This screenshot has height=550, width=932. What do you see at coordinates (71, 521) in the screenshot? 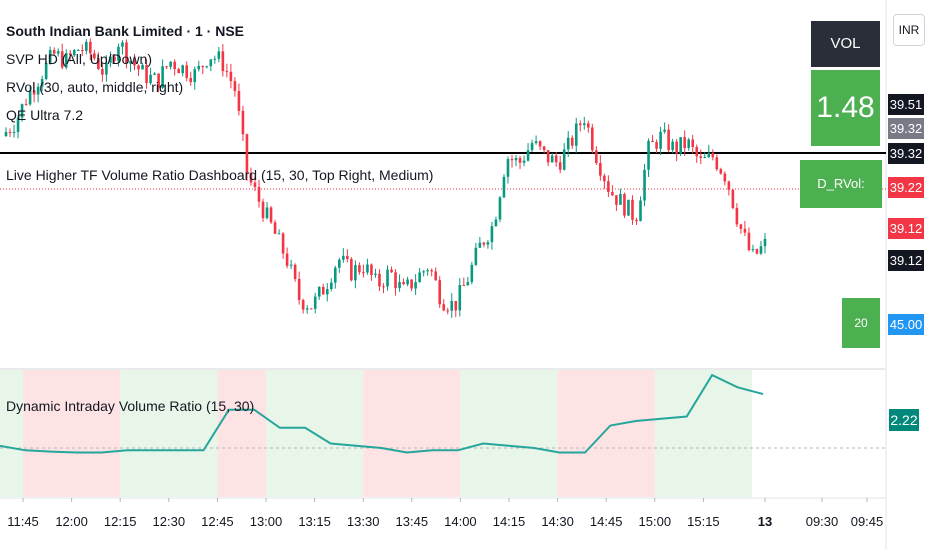
I see `x-tick-label: 12:00` at bounding box center [71, 521].